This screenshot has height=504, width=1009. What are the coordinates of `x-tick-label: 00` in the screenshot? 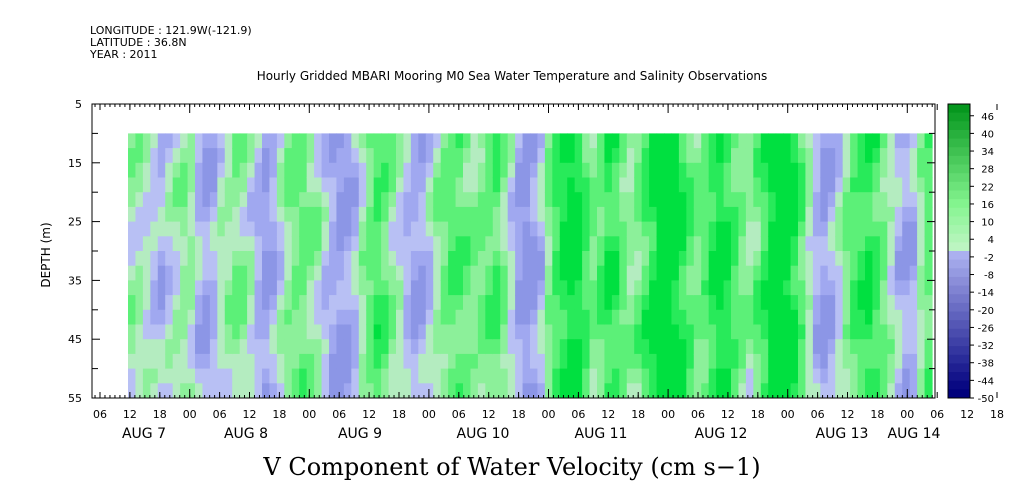 It's located at (907, 414).